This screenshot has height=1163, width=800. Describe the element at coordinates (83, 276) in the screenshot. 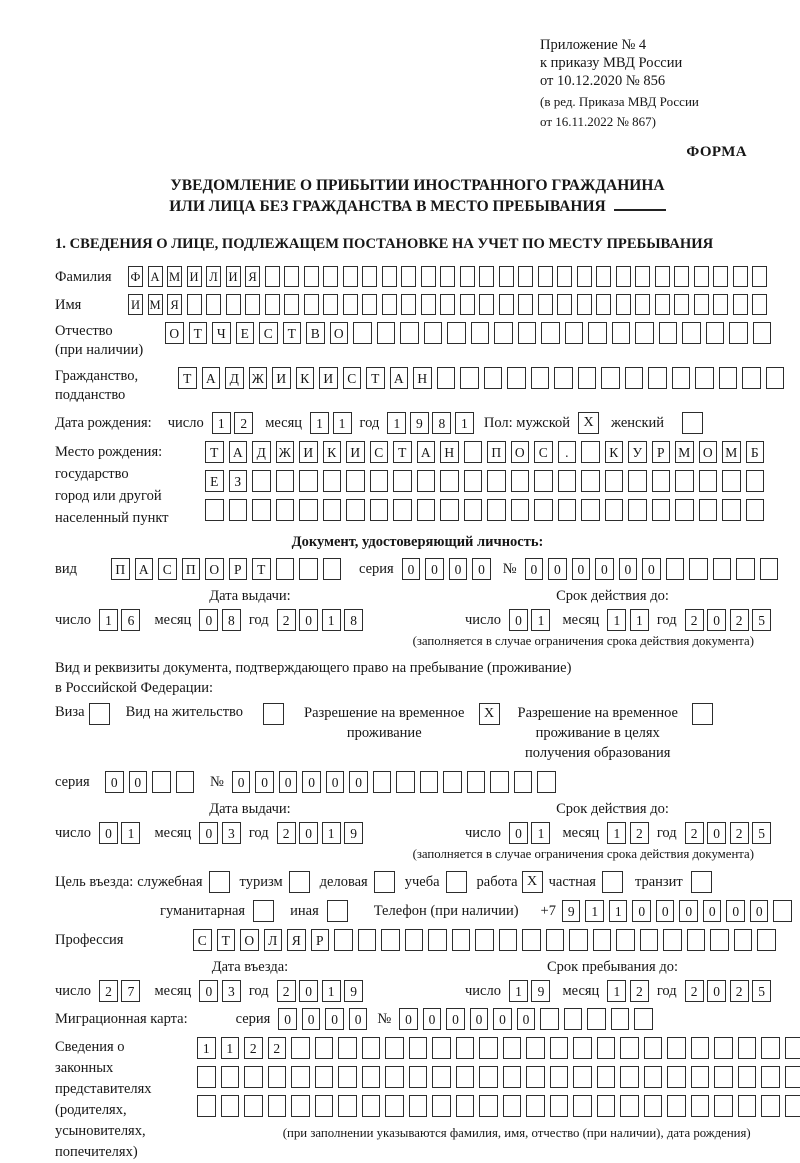

I see `surname-label: Фамилия` at that location.